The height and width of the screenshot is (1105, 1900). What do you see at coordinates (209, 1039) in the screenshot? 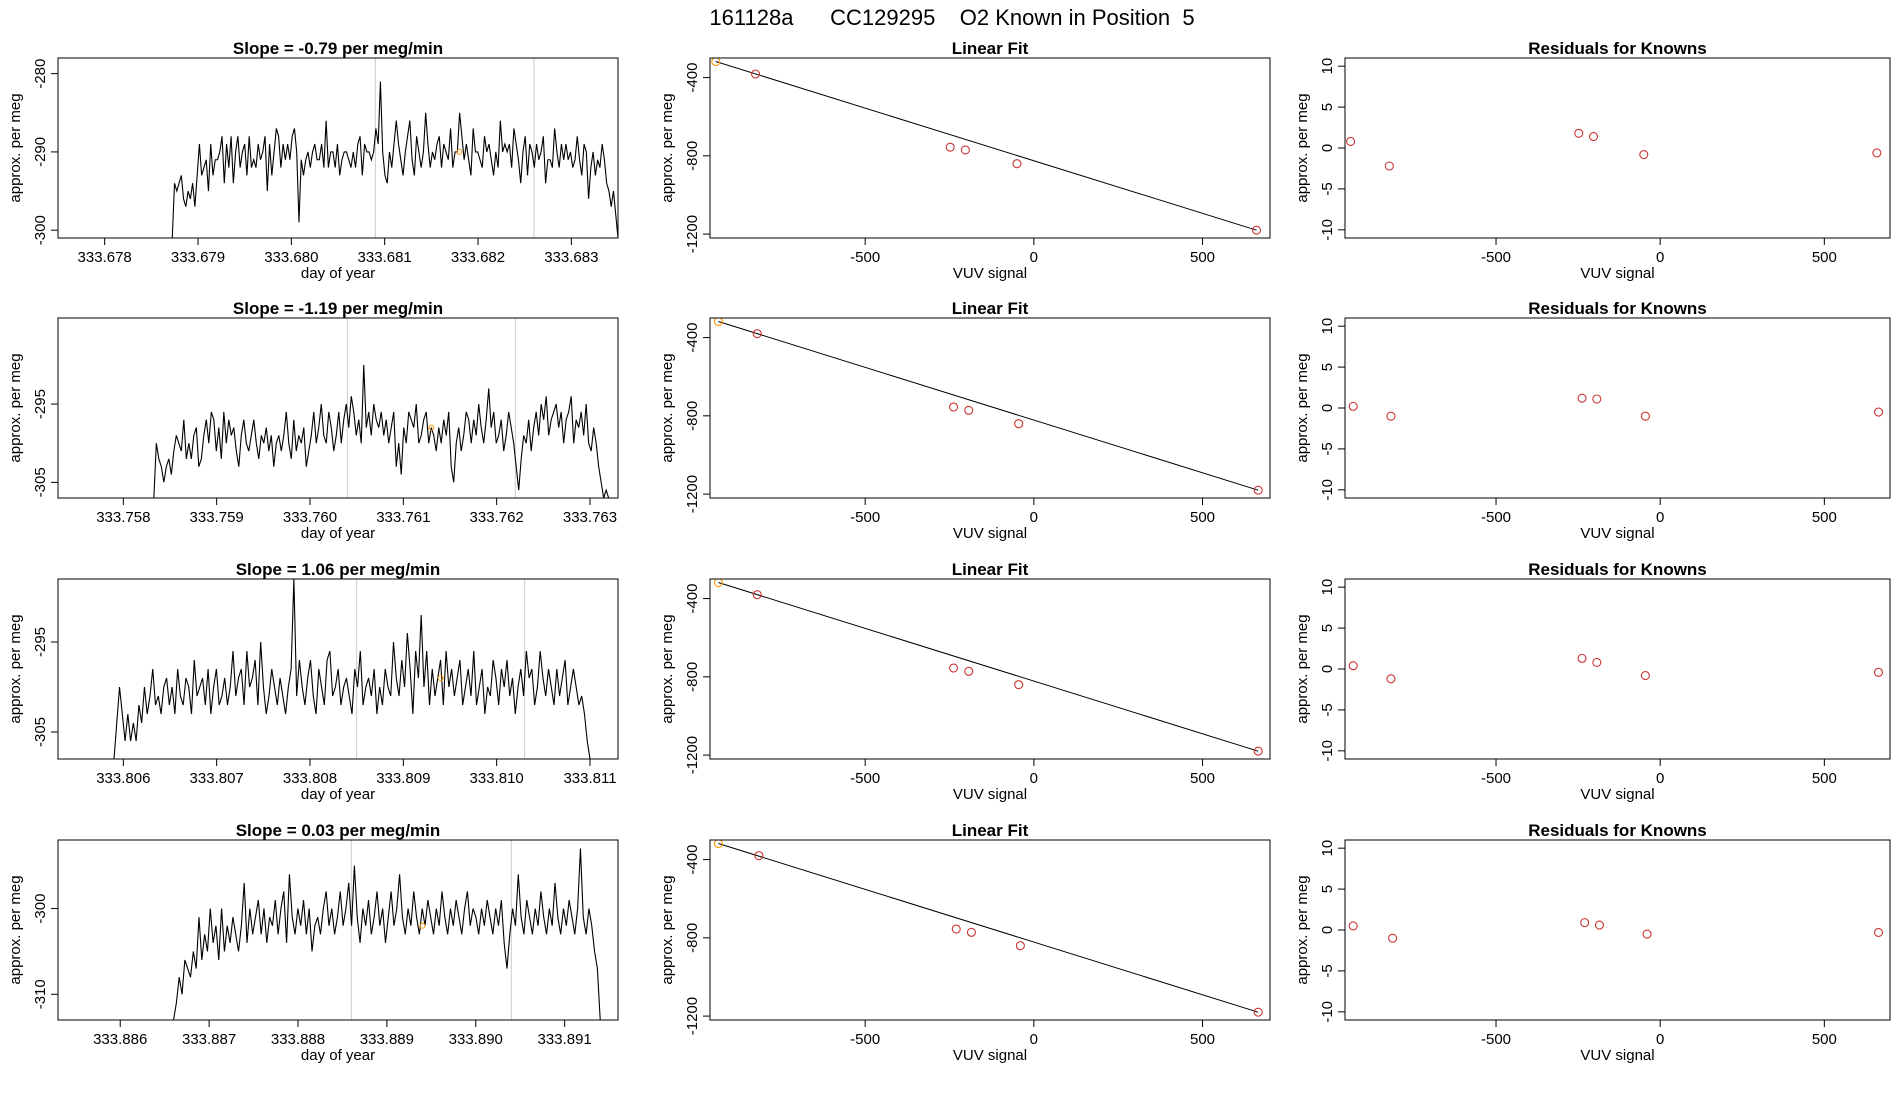
I see `x-tick-label: 333.887` at bounding box center [209, 1039].